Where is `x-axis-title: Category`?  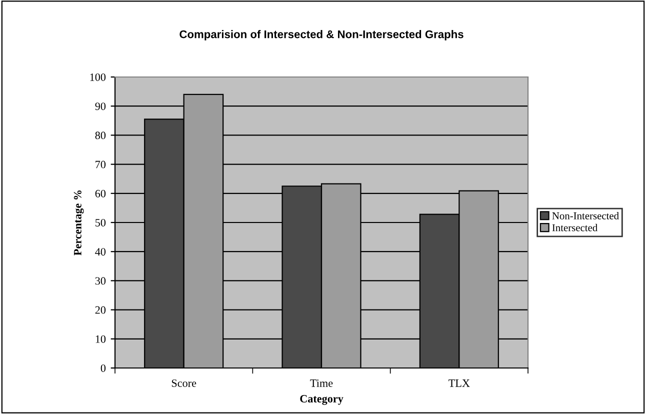
x-axis-title: Category is located at coordinates (322, 400).